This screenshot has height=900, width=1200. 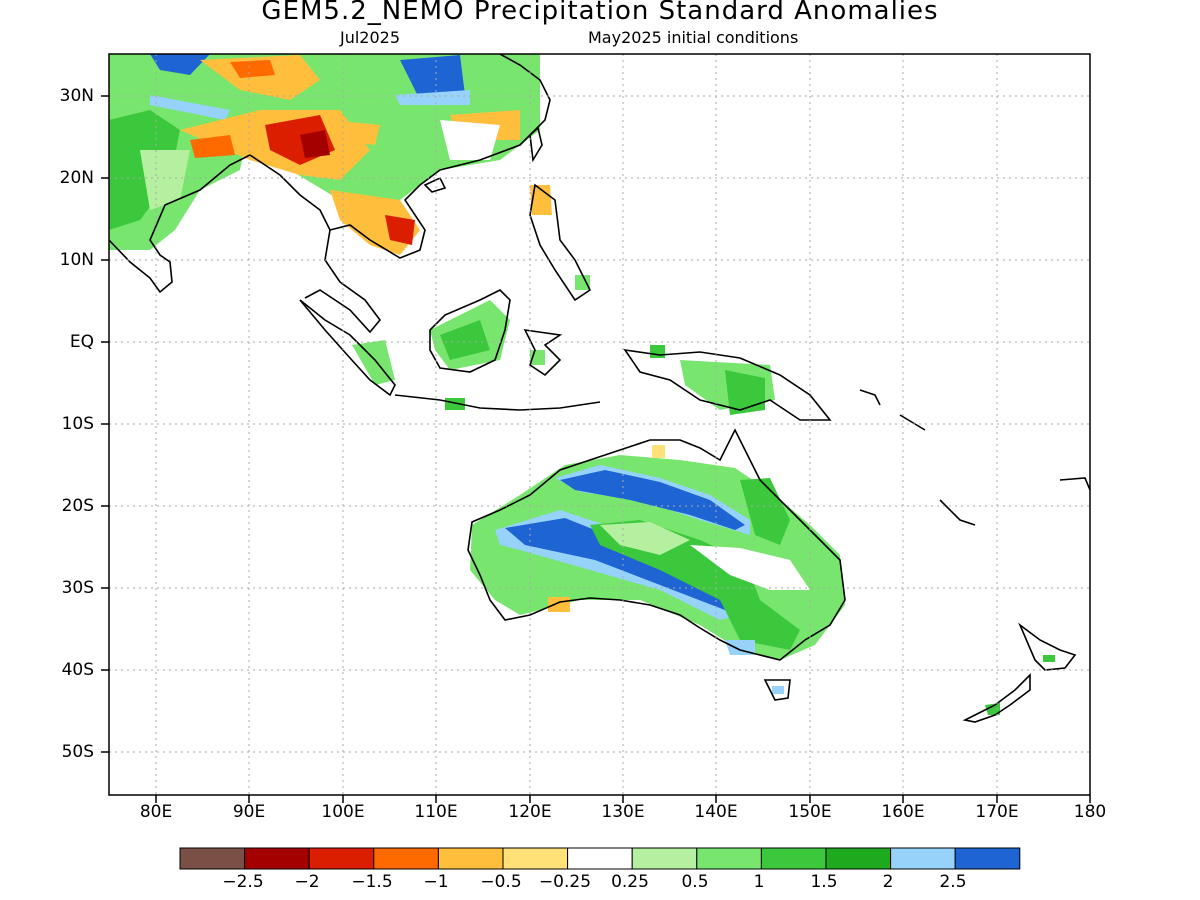 I want to click on coastline-hainan, so click(x=435, y=184).